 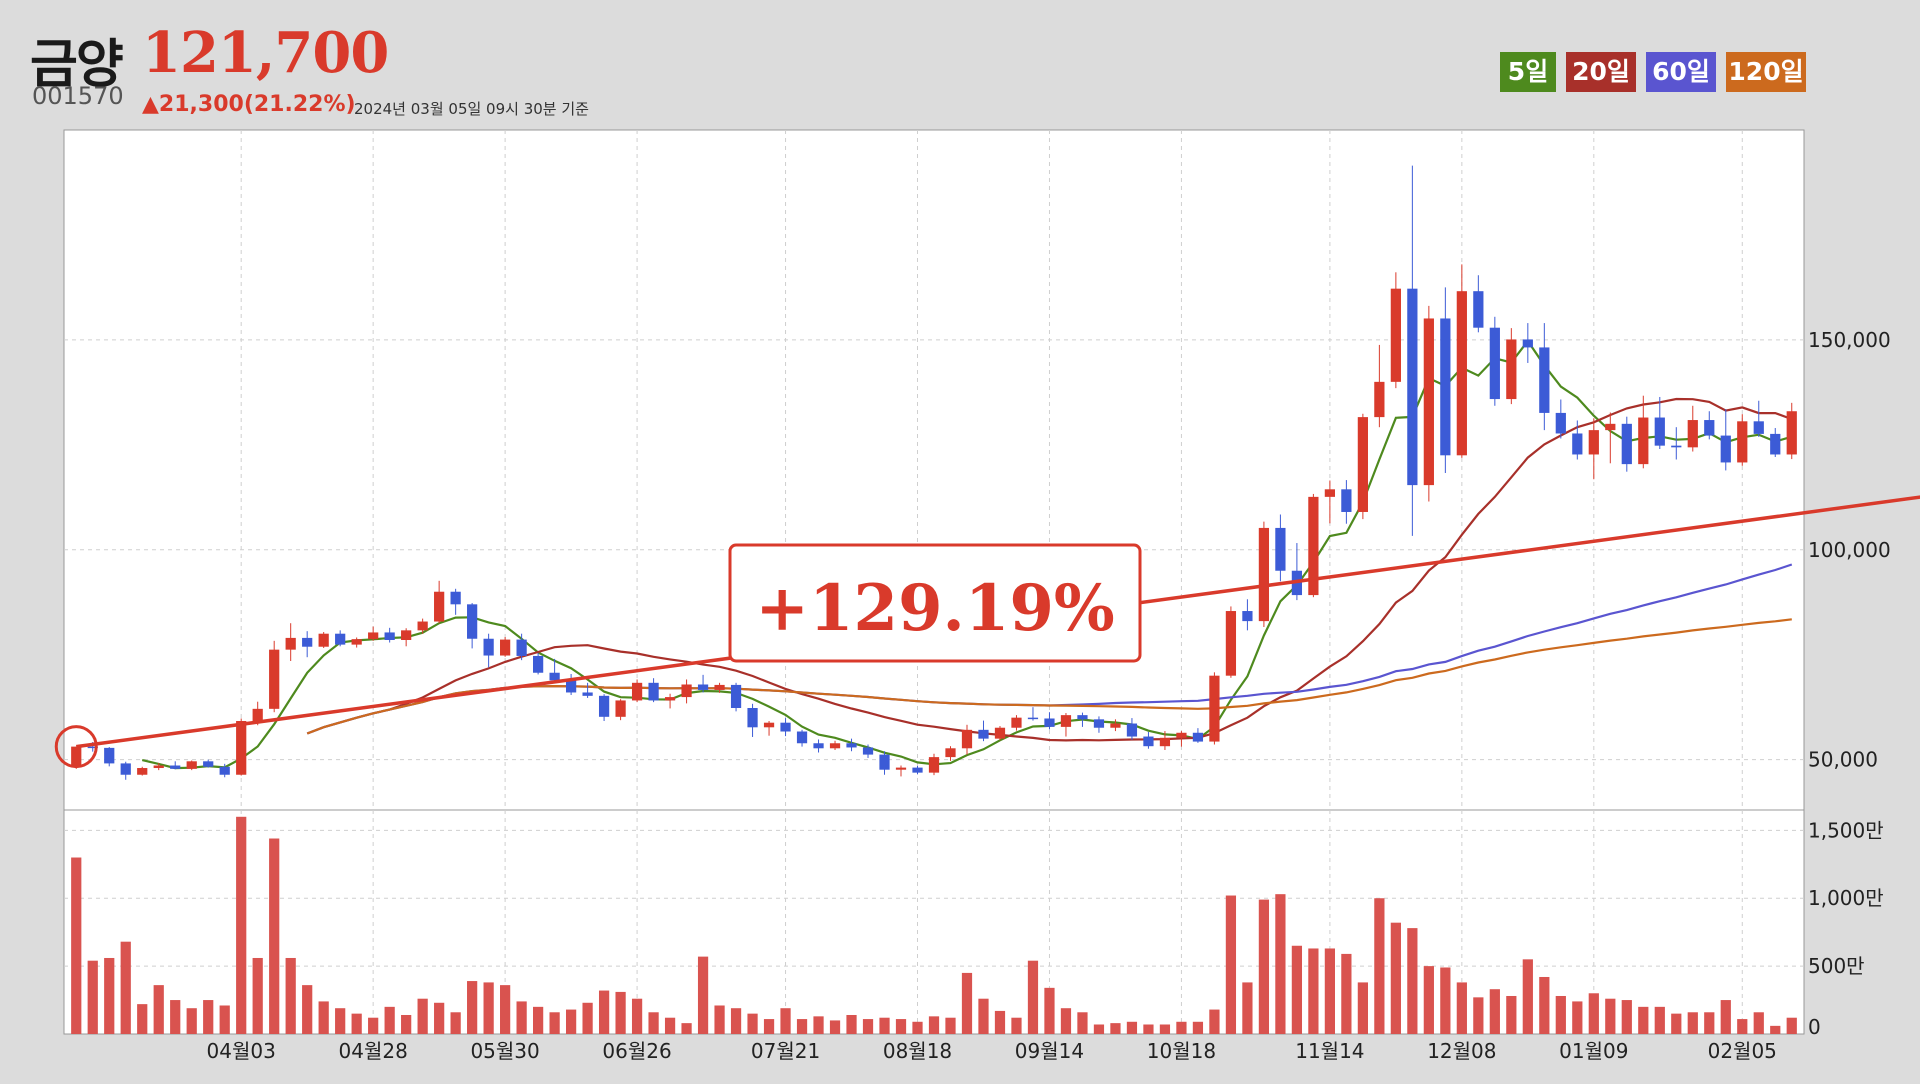 I want to click on x-tick-label: 02월05, so click(x=1742, y=1051).